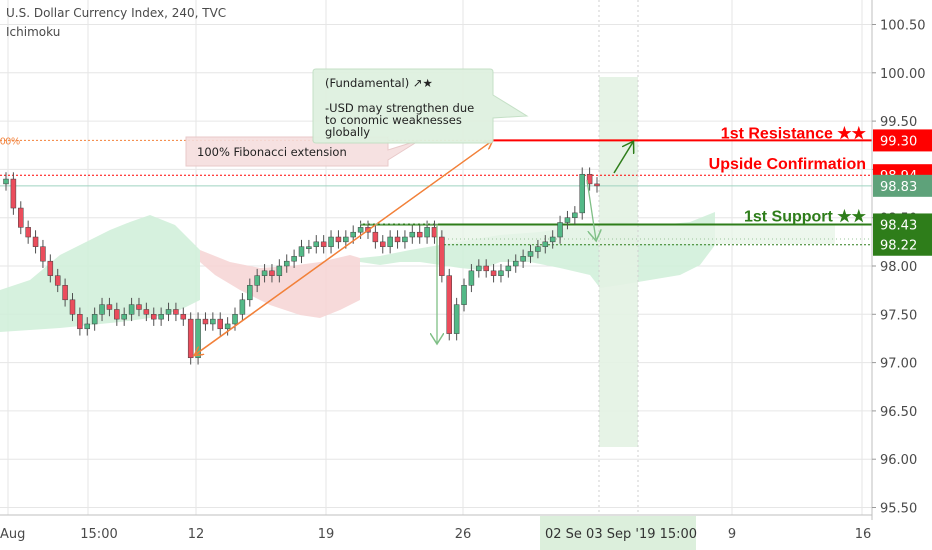  What do you see at coordinates (805, 216) in the screenshot?
I see `support-label: 1st Support ★★` at bounding box center [805, 216].